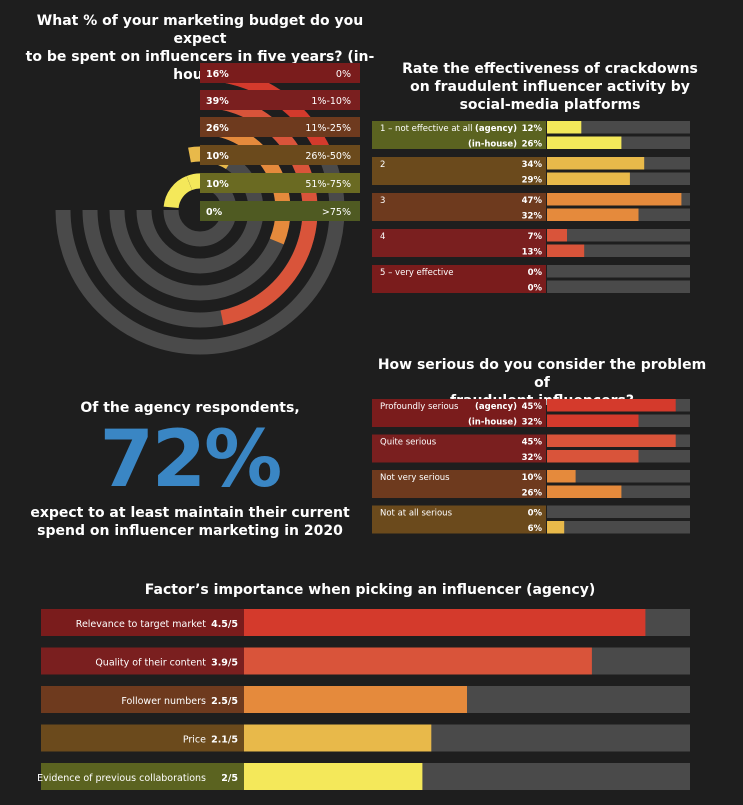  I want to click on ring-track, so click(200, 210).